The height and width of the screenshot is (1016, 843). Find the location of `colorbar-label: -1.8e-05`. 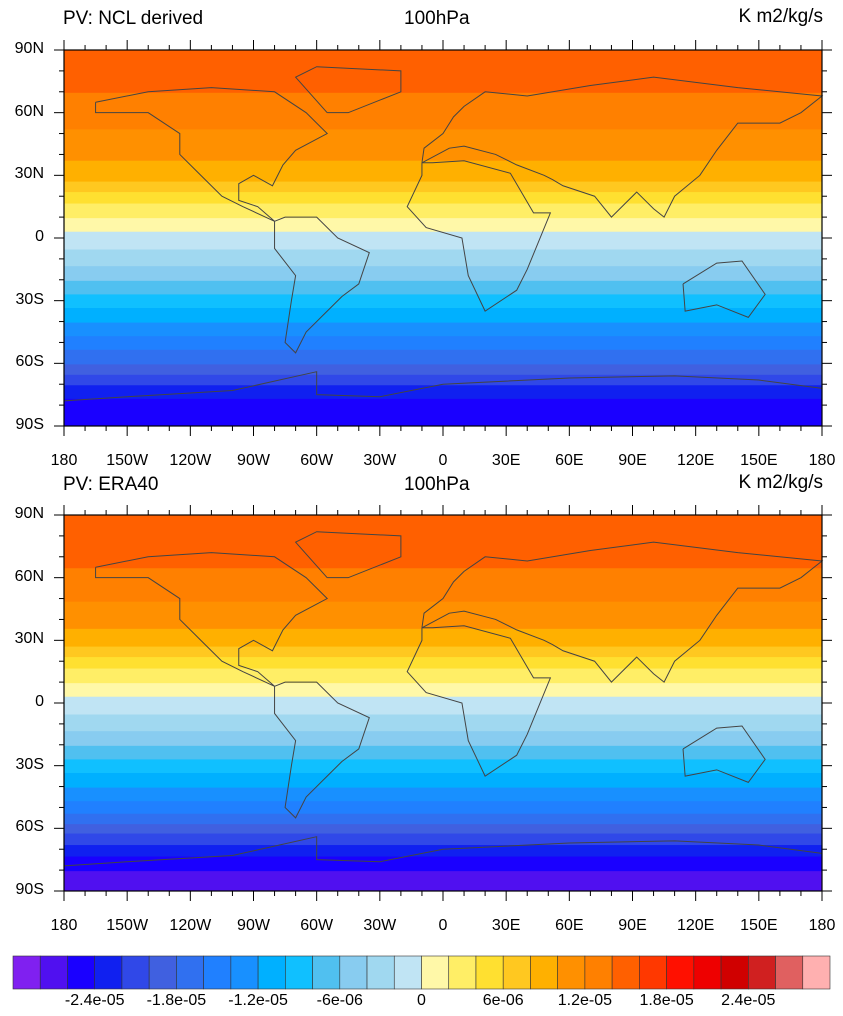

colorbar-label: -1.8e-05 is located at coordinates (176, 1000).